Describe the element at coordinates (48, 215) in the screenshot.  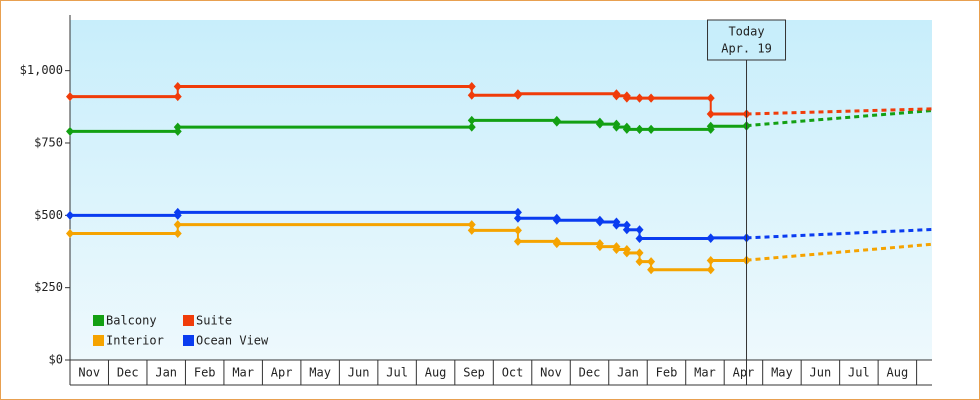
I see `y-tick-label: $500` at that location.